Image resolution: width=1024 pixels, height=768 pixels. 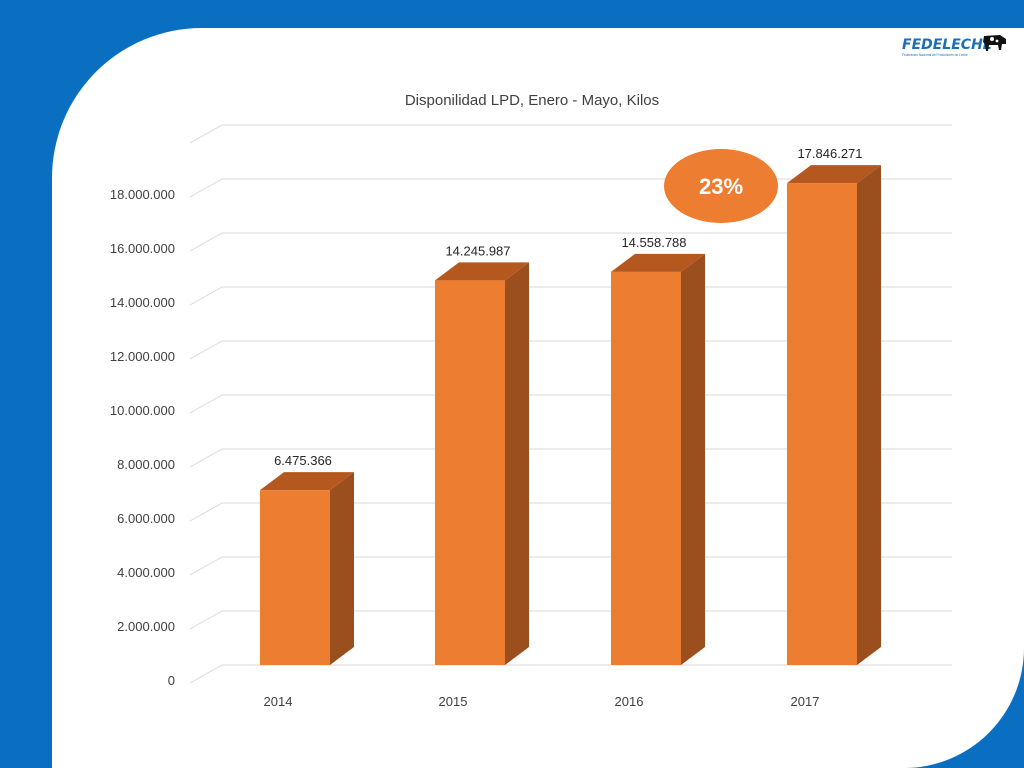 I want to click on data-label: 17.846.271, so click(x=829, y=153).